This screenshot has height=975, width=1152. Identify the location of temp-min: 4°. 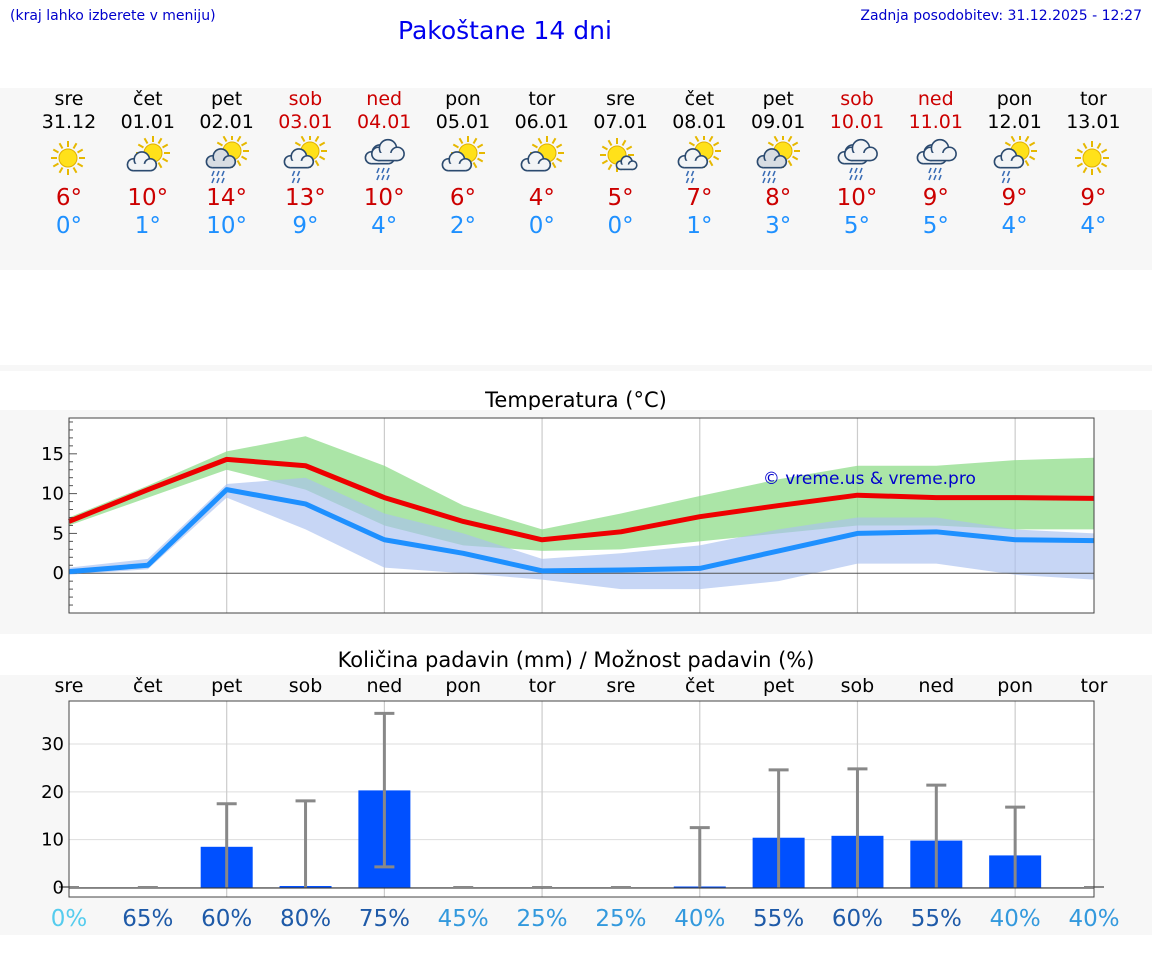
(1093, 226).